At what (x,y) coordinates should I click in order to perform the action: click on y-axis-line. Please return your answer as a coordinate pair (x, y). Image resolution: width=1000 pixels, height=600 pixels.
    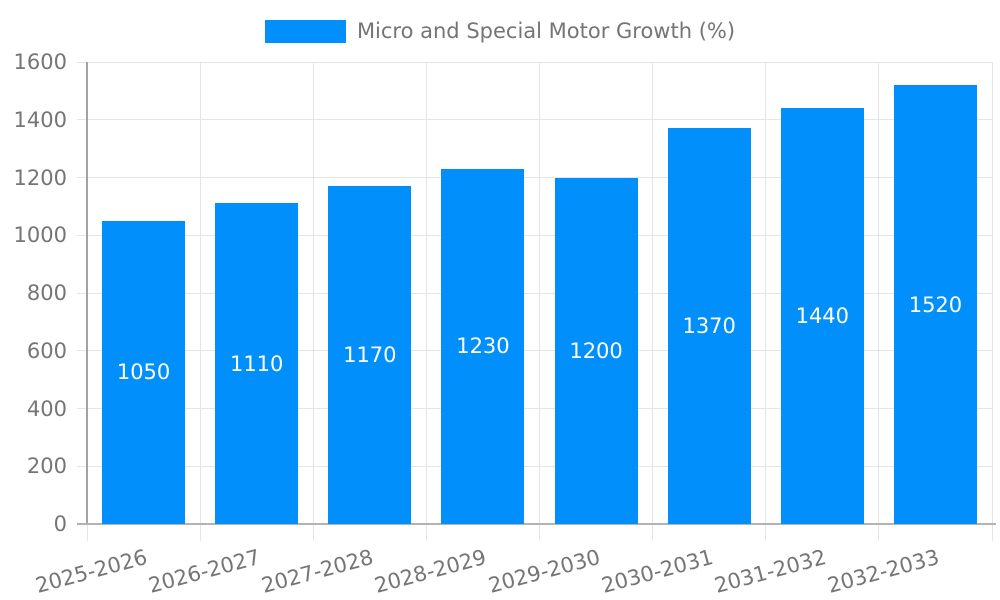
    Looking at the image, I should click on (87, 293).